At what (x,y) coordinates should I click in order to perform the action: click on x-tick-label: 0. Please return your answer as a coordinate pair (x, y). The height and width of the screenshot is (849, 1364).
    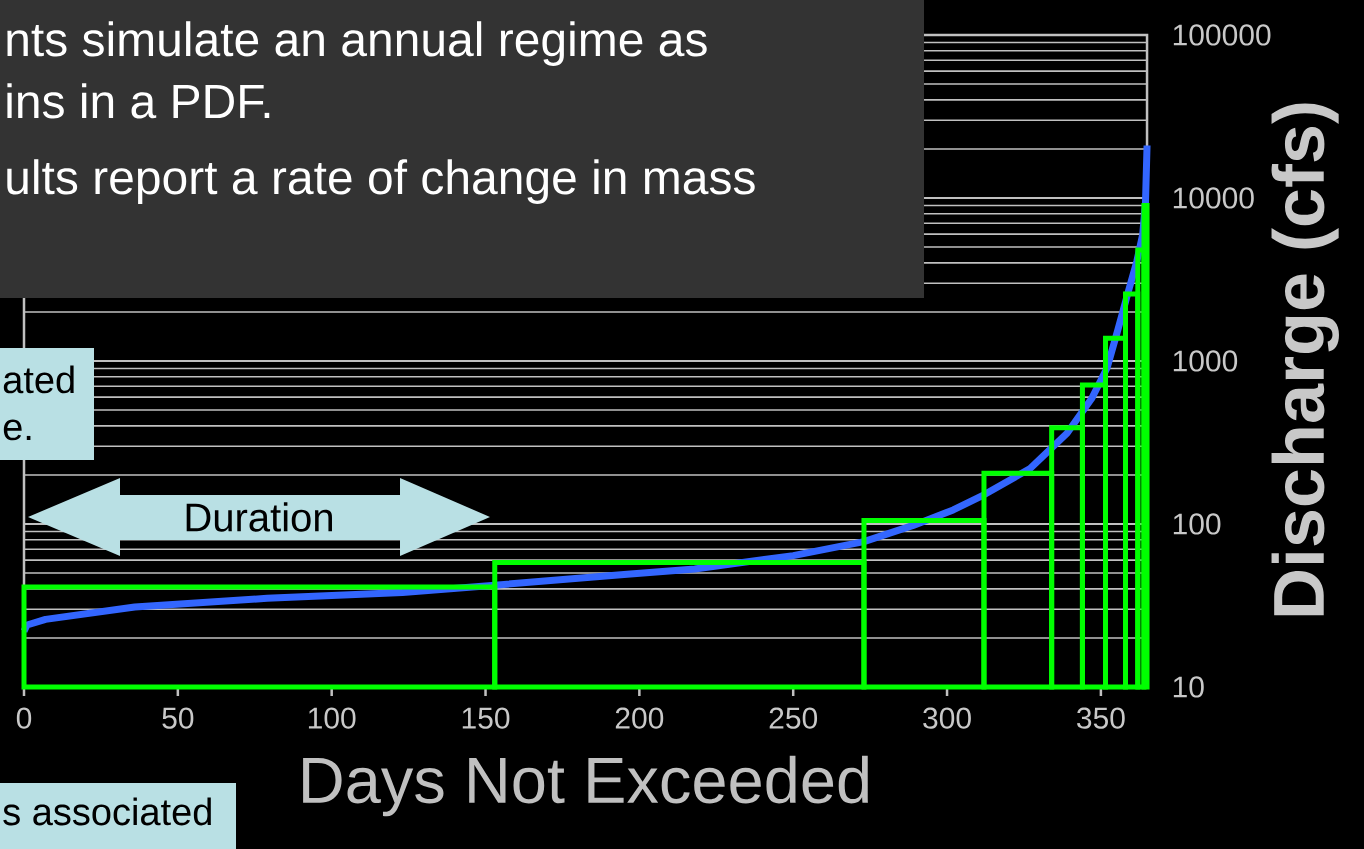
    Looking at the image, I should click on (24, 718).